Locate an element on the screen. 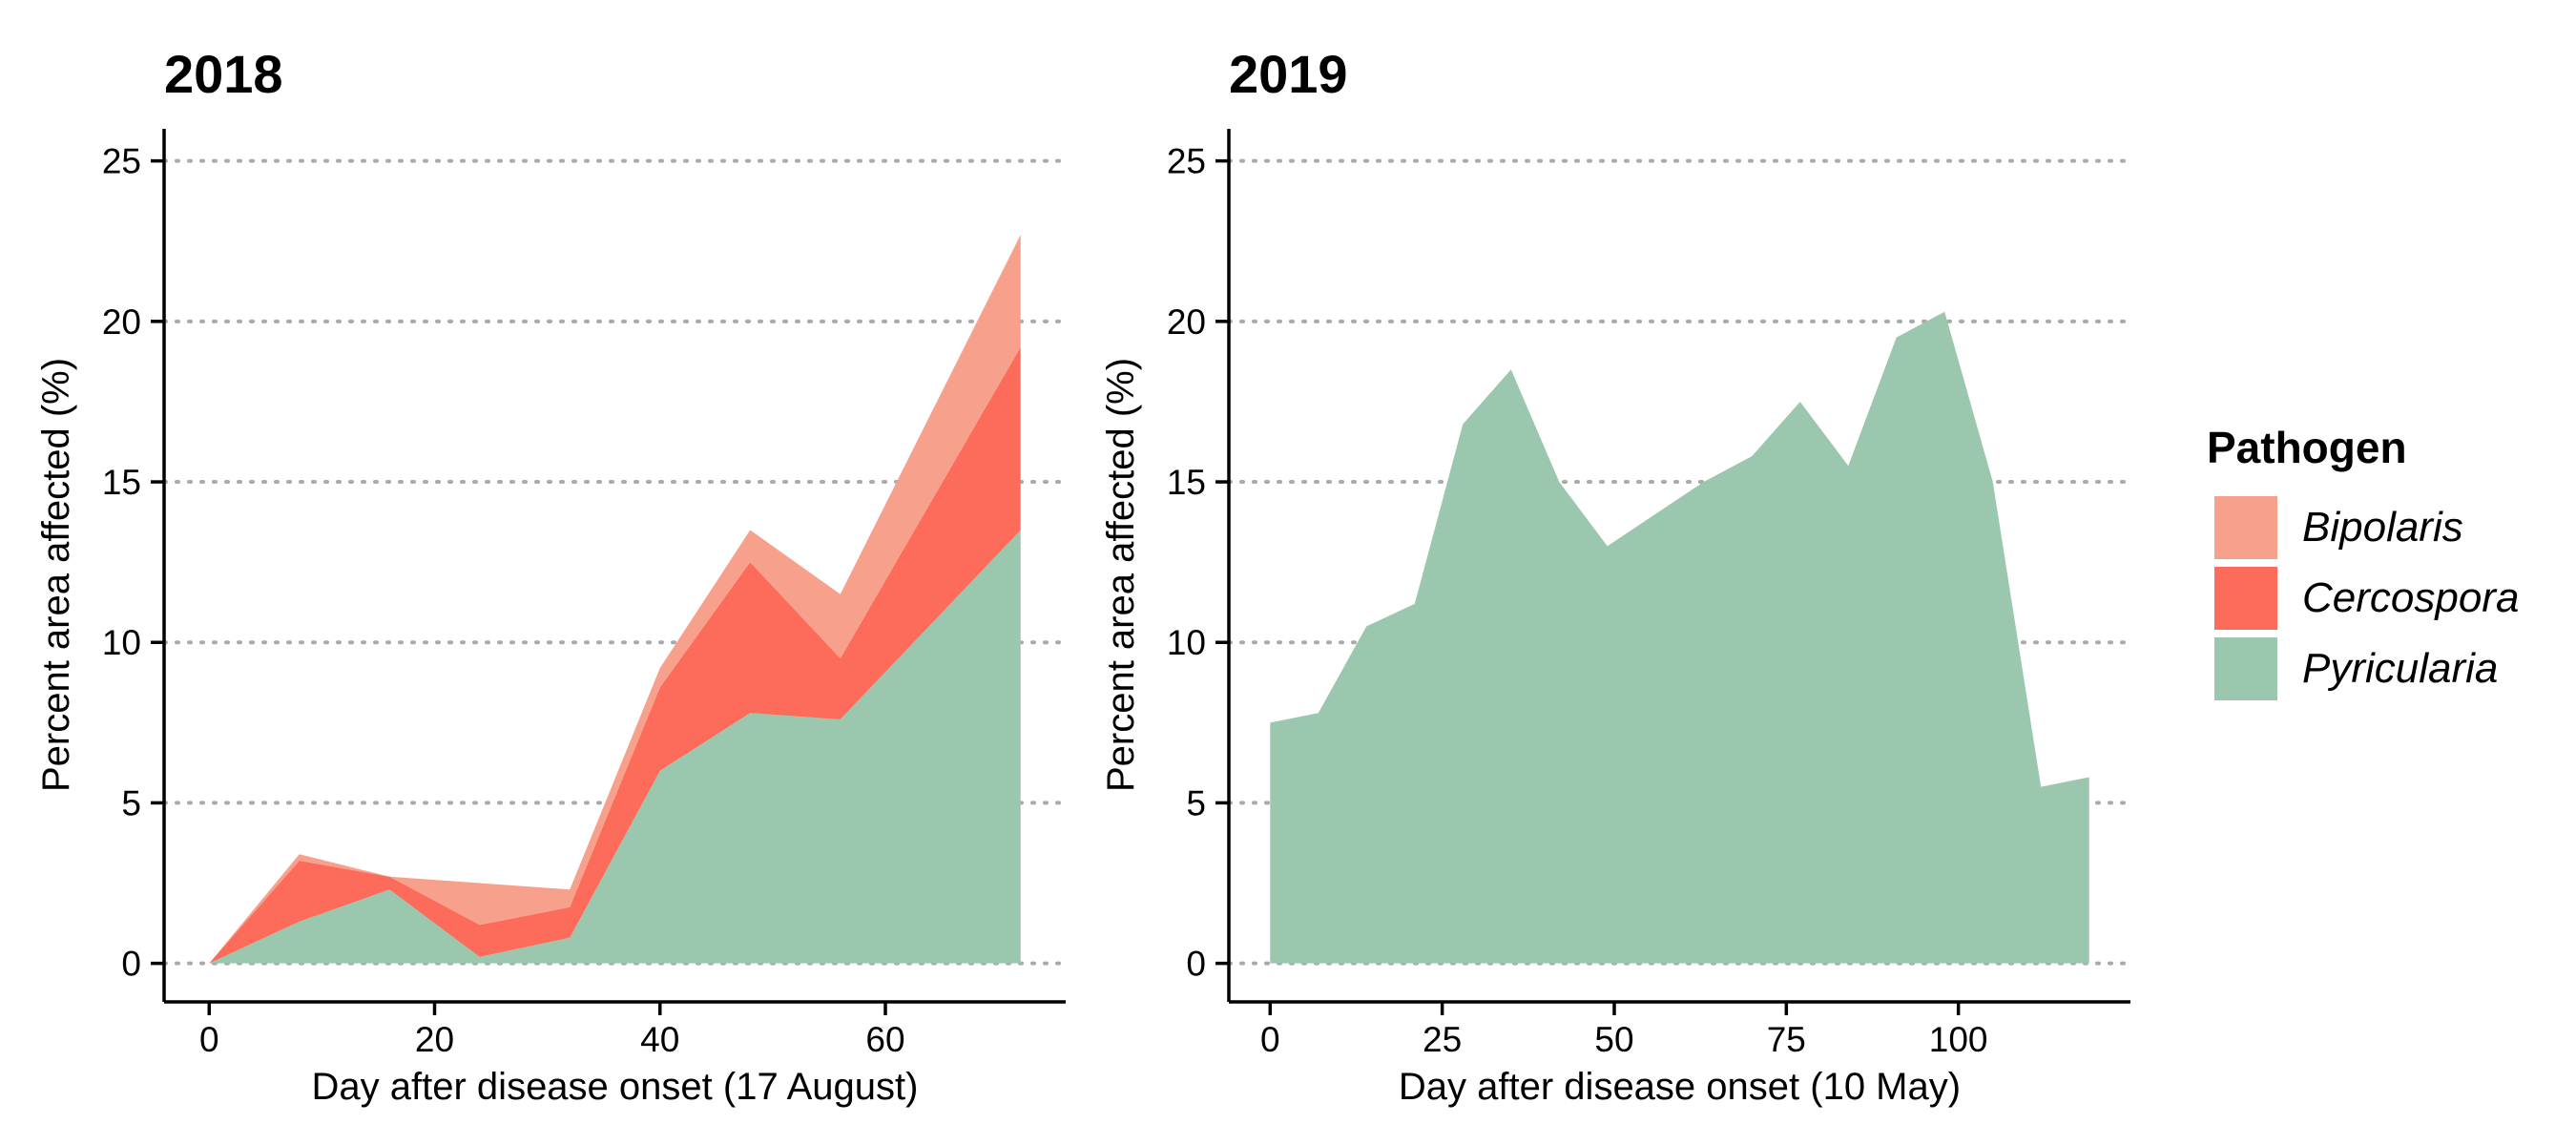 The width and height of the screenshot is (2576, 1145). x-tick-label: 100 is located at coordinates (1958, 1039).